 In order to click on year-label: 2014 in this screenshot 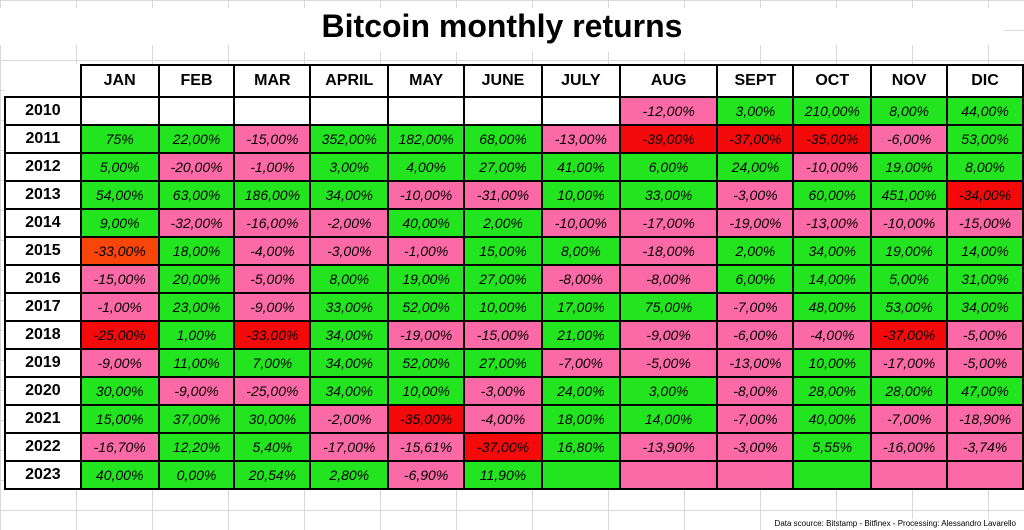, I will do `click(43, 223)`.